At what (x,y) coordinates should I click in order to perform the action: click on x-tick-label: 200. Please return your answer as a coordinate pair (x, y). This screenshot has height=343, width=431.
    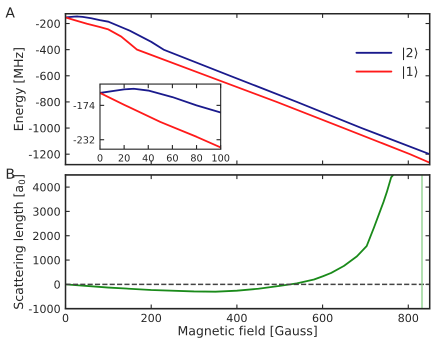
    Looking at the image, I should click on (151, 318).